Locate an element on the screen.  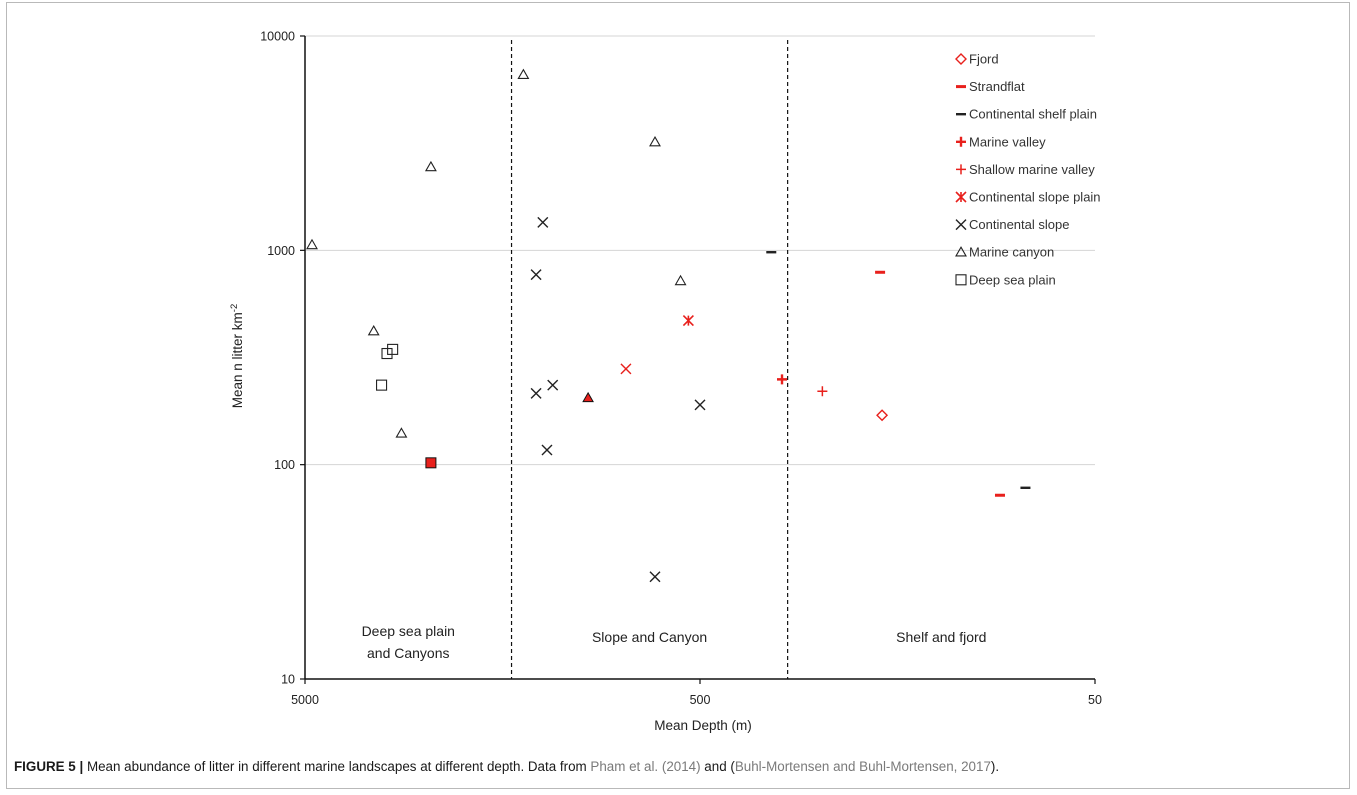
data-point-continental-slope-plain-asterisk is located at coordinates (688, 321).